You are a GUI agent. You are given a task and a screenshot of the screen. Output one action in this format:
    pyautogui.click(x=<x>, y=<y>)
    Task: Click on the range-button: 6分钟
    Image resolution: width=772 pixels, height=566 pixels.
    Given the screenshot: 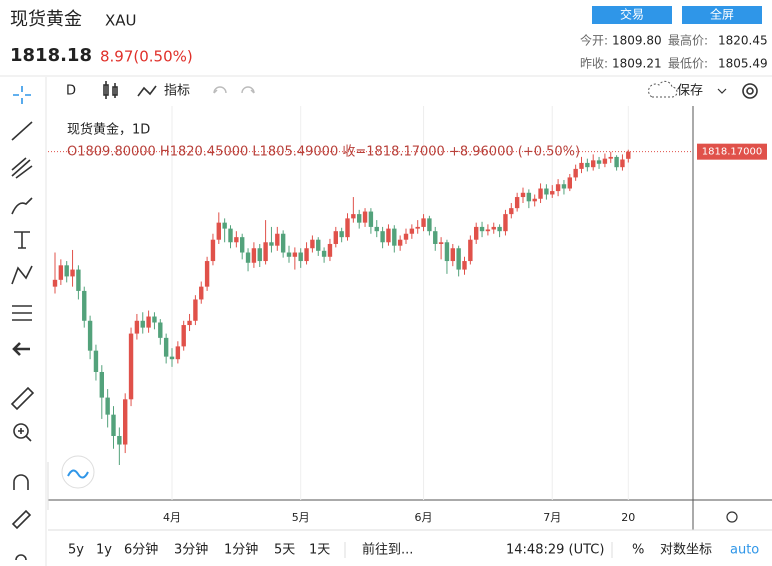 What is the action you would take?
    pyautogui.click(x=141, y=550)
    